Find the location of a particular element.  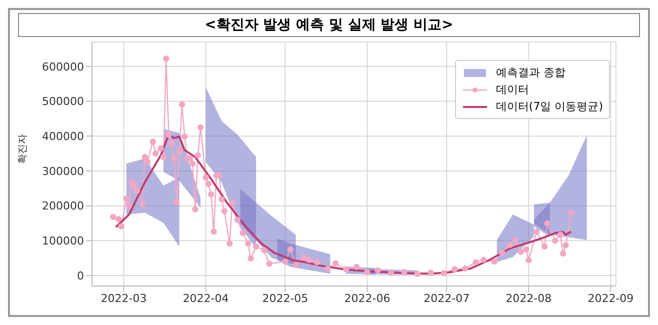

y-tick-label: 200000 is located at coordinates (63, 206).